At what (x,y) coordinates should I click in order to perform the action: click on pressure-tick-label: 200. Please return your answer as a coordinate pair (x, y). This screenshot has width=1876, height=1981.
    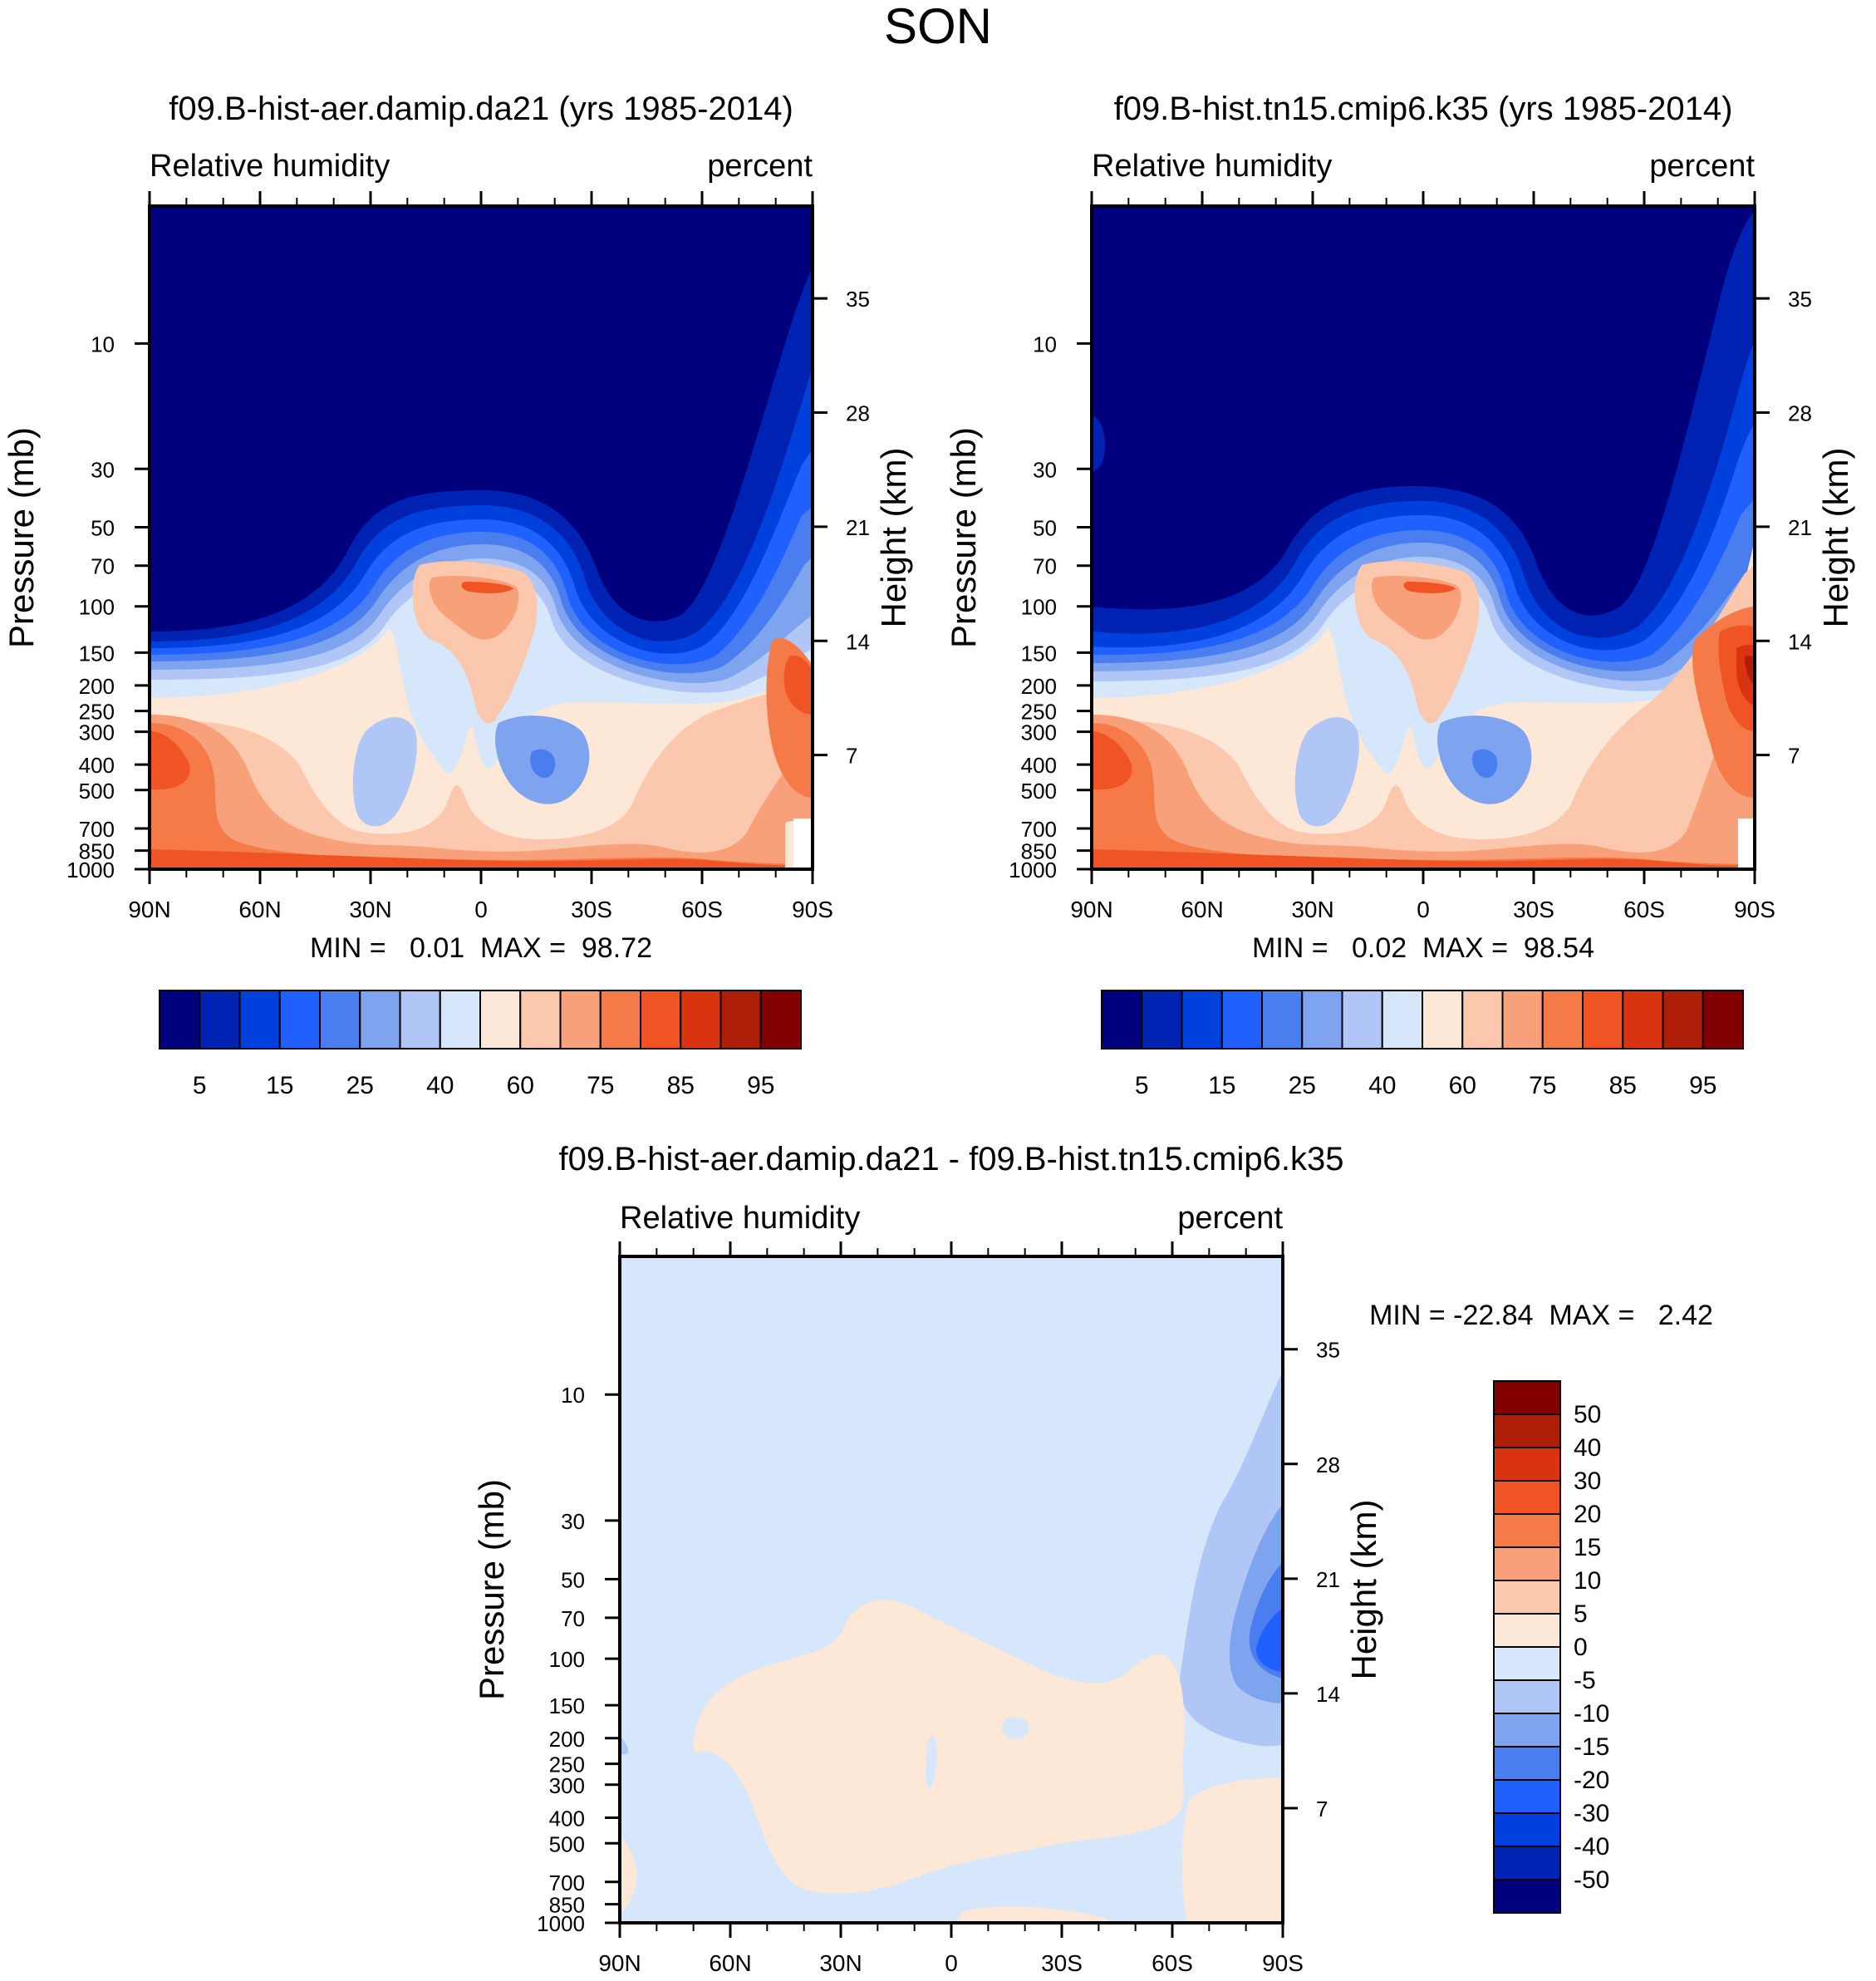
    Looking at the image, I should click on (1039, 686).